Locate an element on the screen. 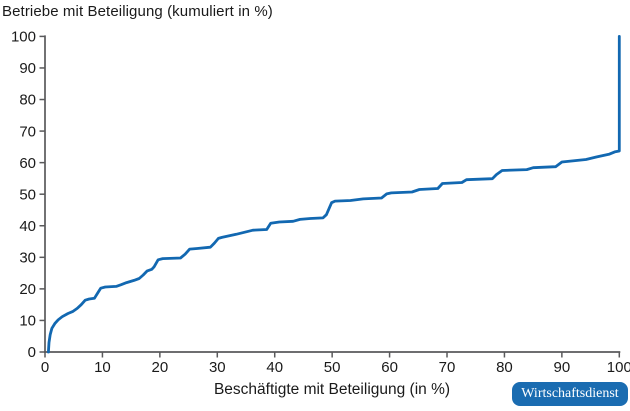  x-tick-label: 30 is located at coordinates (217, 367).